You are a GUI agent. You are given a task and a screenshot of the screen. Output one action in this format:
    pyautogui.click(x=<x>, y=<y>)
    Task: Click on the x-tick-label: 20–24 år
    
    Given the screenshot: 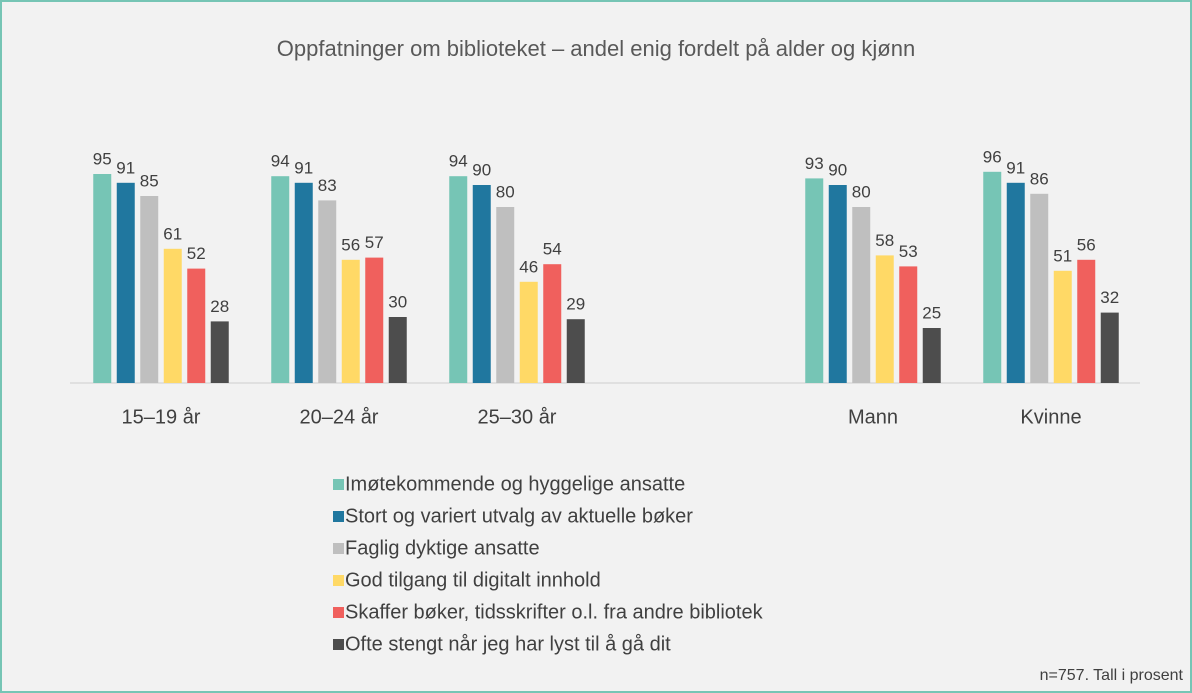 What is the action you would take?
    pyautogui.click(x=339, y=417)
    